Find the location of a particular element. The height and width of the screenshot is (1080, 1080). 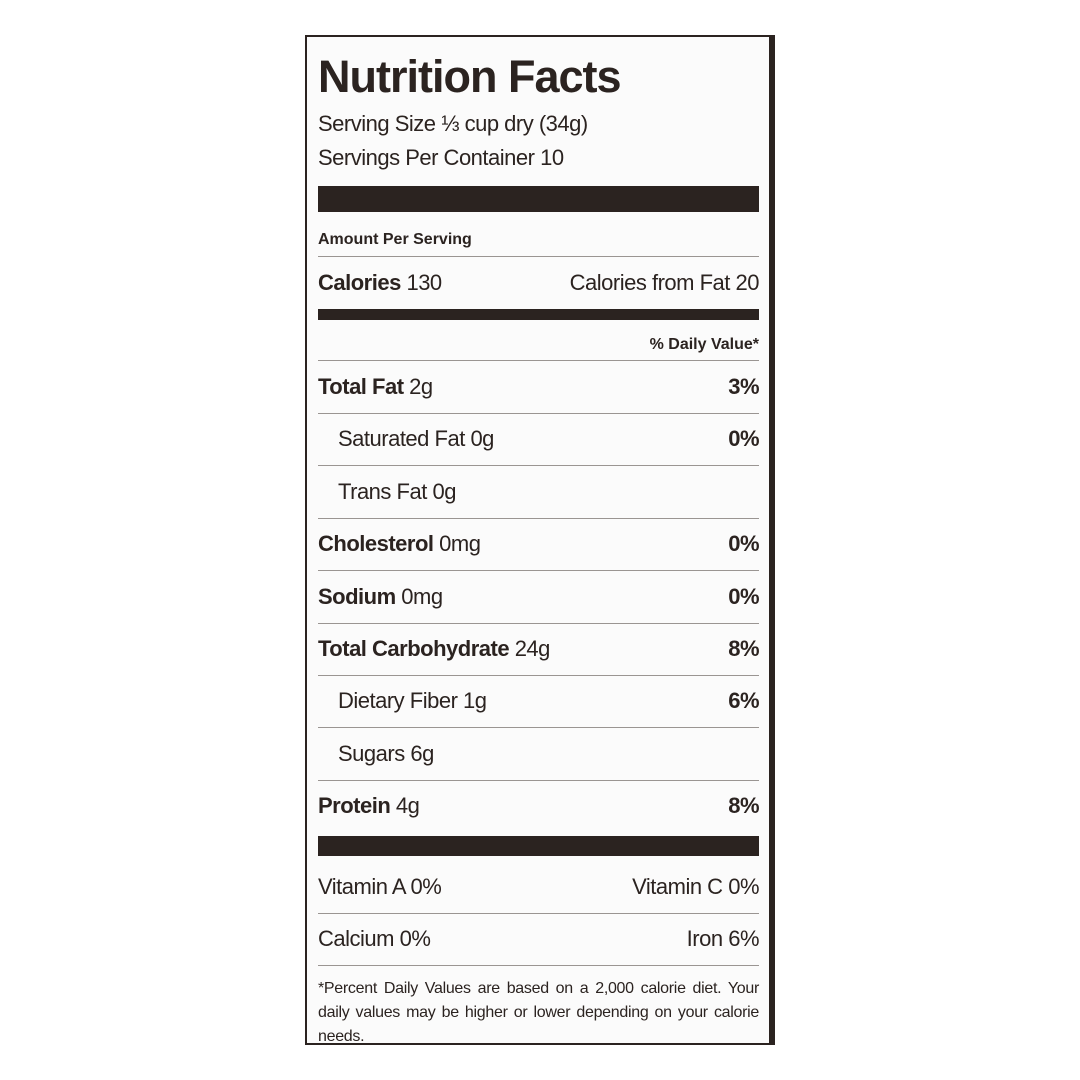

nutrient: Total Carbohydrate 24g is located at coordinates (434, 649).